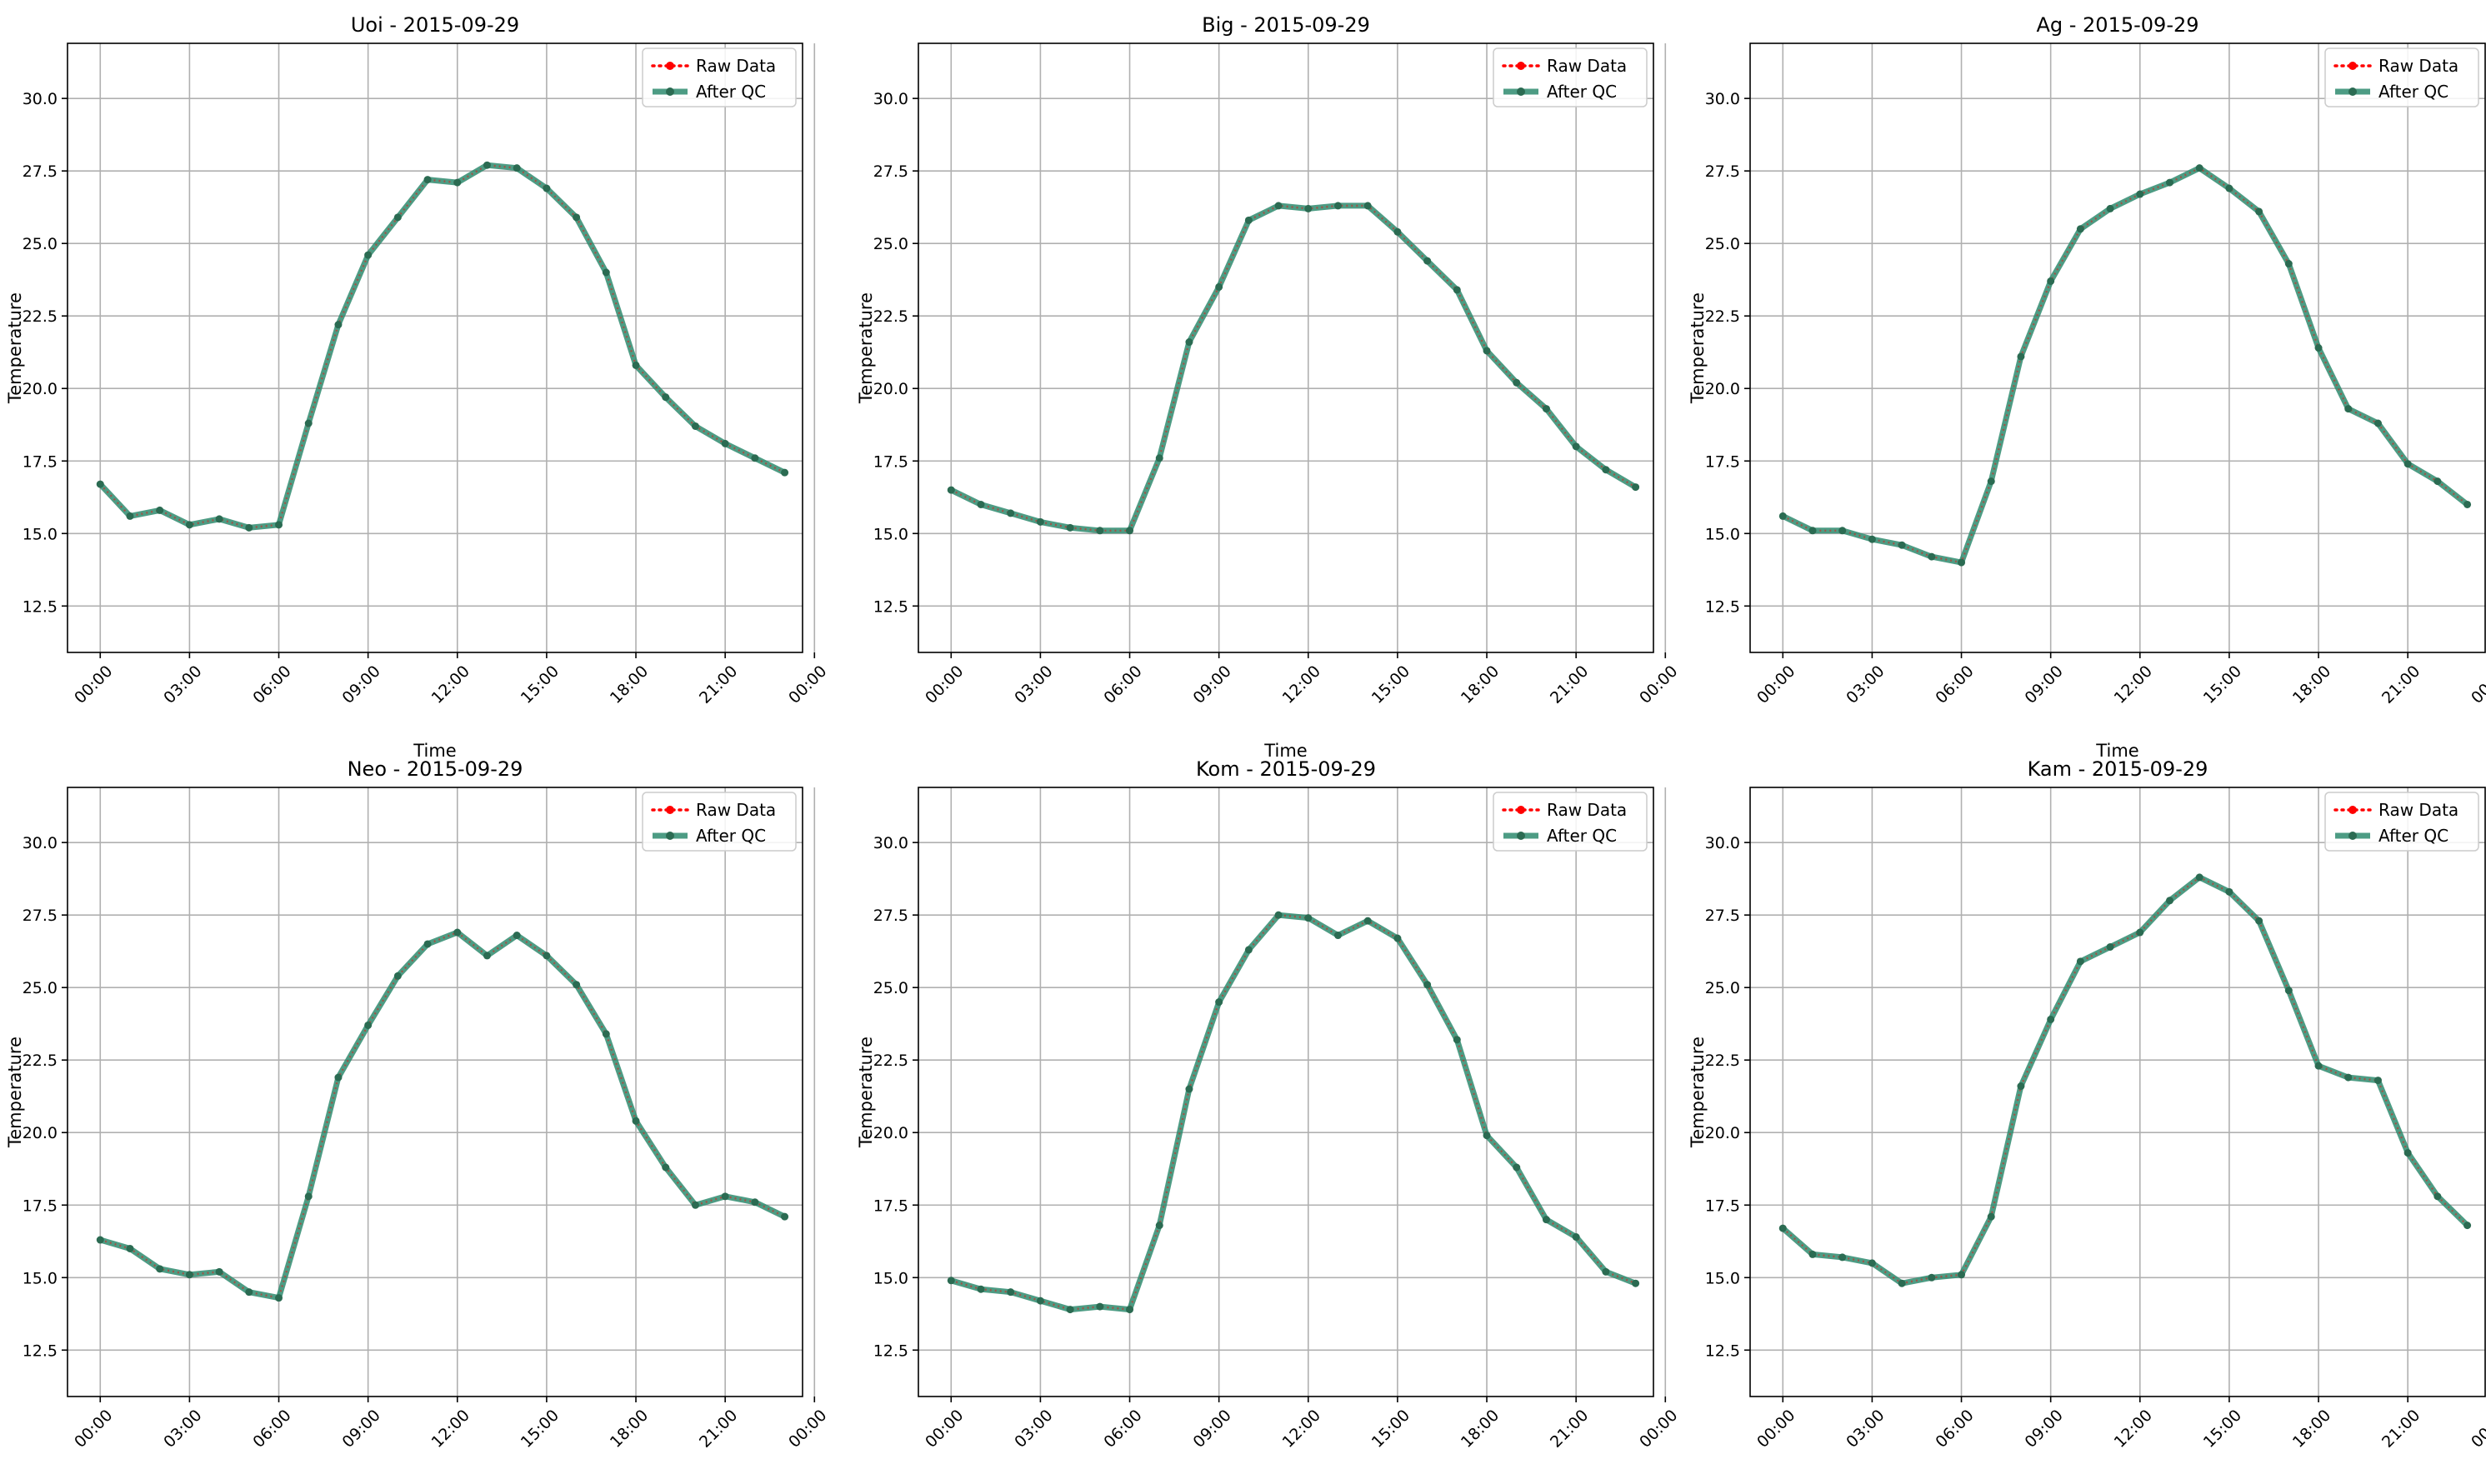 This screenshot has height=1484, width=2486. I want to click on y-tick-label: 22.5, so click(1723, 1061).